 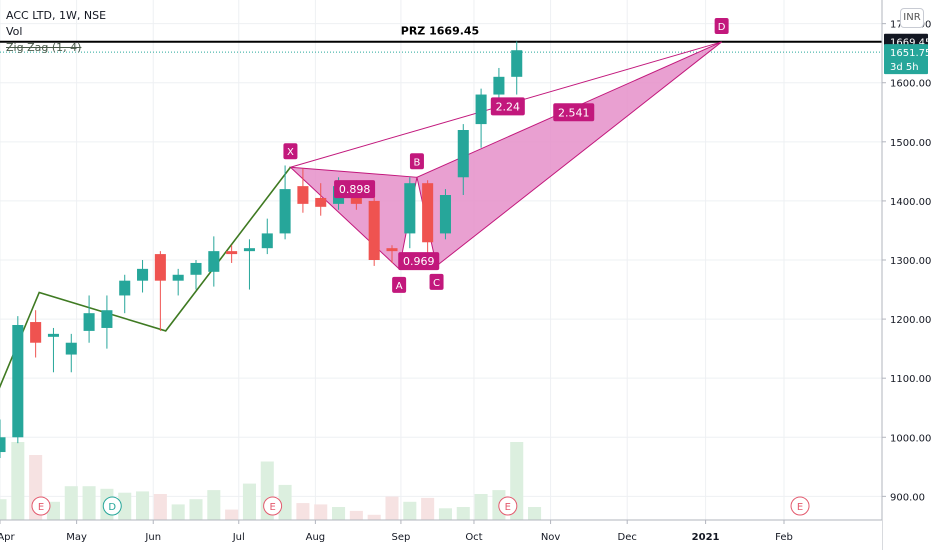 I want to click on pattern-point-a: A, so click(x=399, y=284).